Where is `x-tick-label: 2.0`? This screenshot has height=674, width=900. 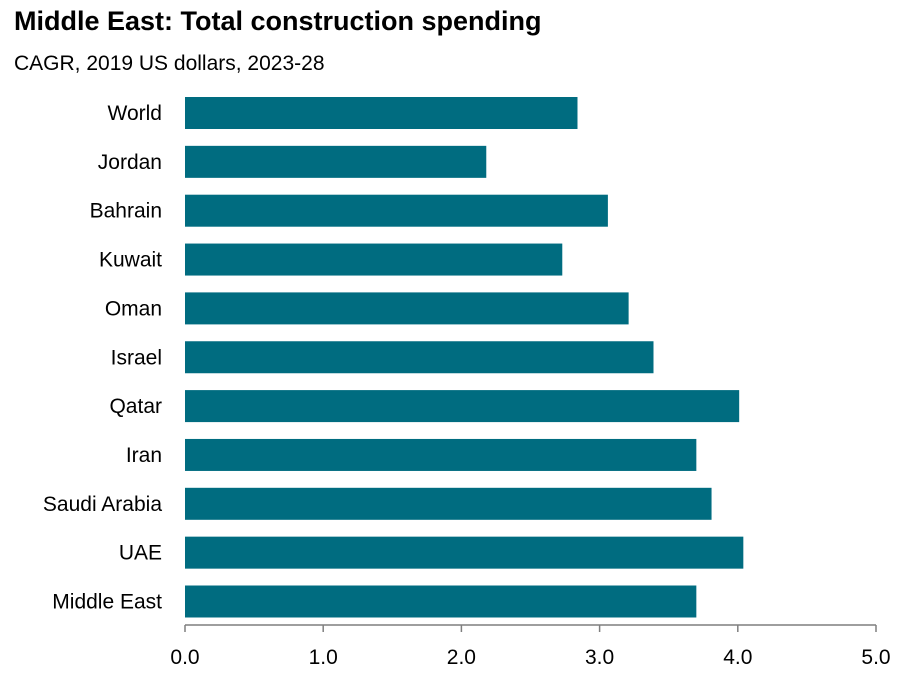 x-tick-label: 2.0 is located at coordinates (461, 657).